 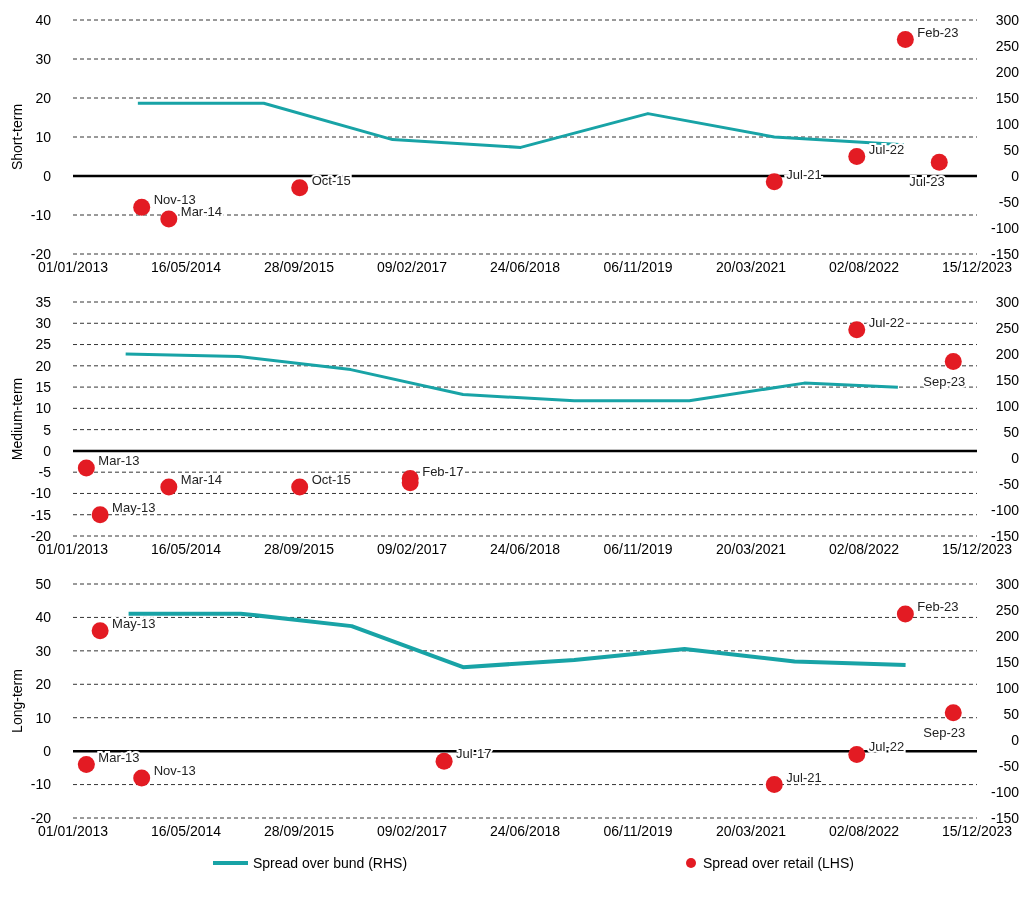 I want to click on y-tick-label: -5, so click(x=45, y=472).